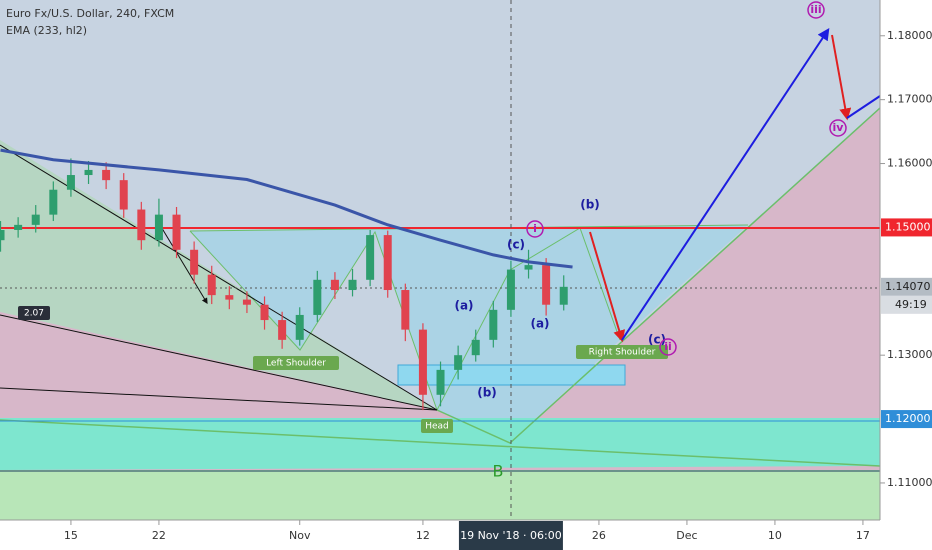  Describe the element at coordinates (440, 535) in the screenshot. I see `time-axis` at that location.